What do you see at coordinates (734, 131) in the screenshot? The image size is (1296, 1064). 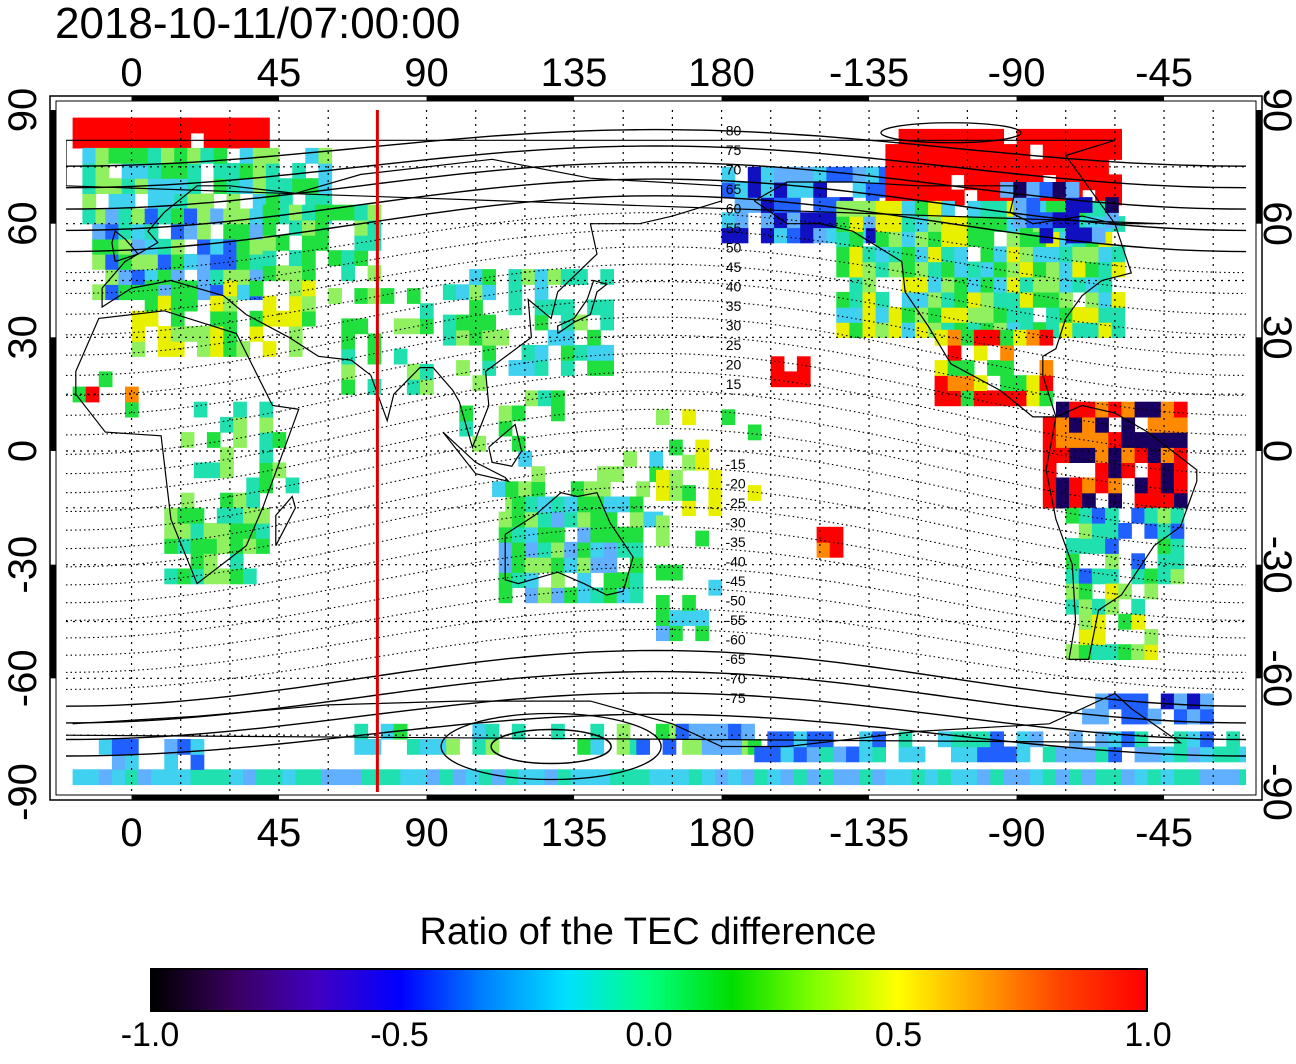 I see `magnetic-lat-label: 80` at bounding box center [734, 131].